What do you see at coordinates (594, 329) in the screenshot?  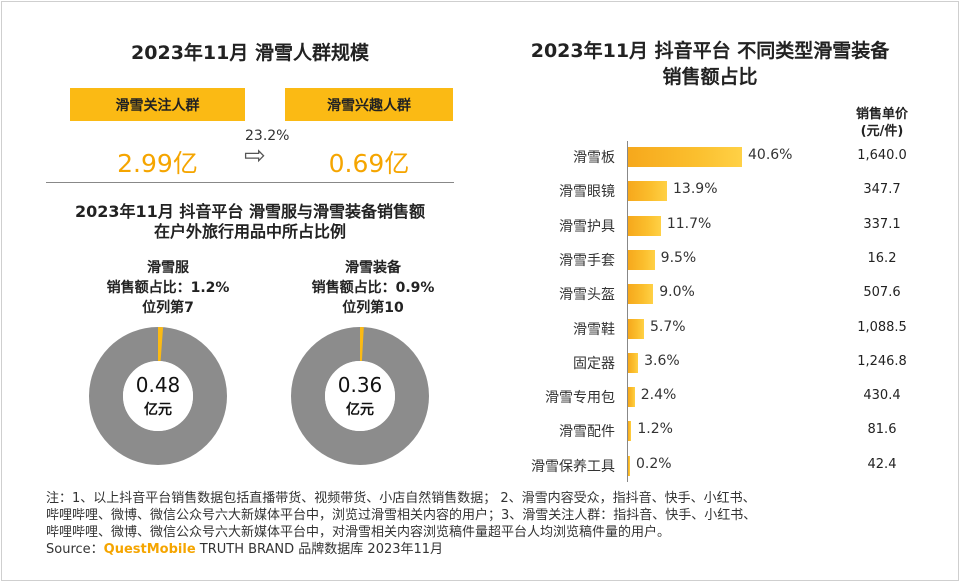 I see `bar-category-label: 滑雪鞋` at bounding box center [594, 329].